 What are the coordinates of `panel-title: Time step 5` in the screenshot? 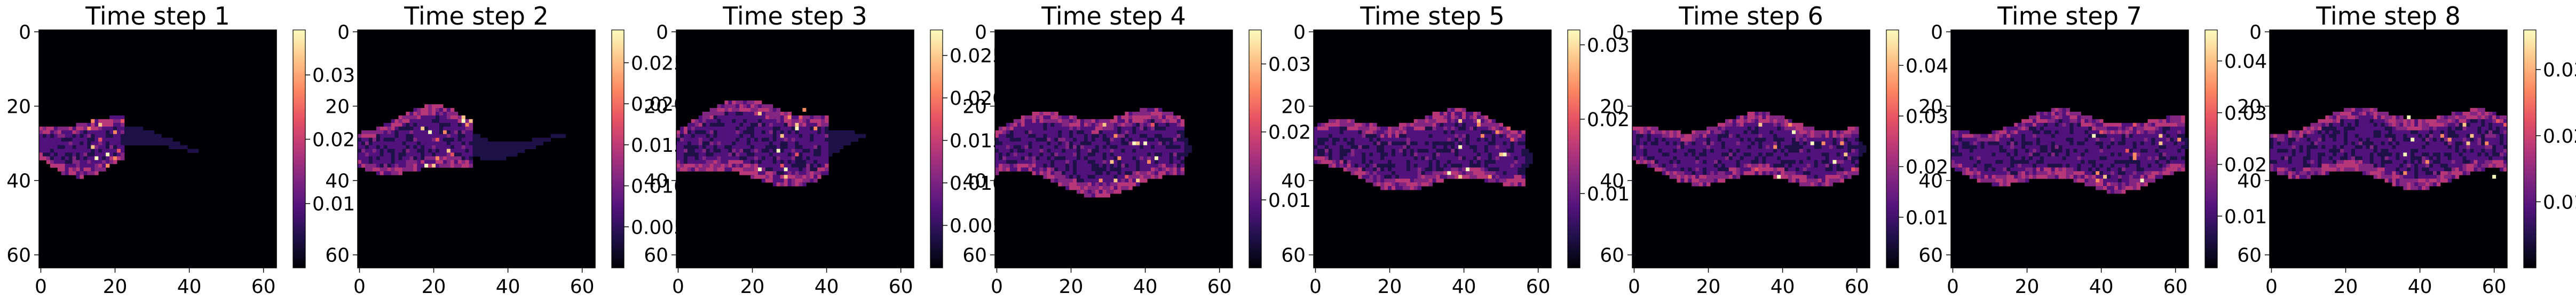 It's located at (1432, 16).